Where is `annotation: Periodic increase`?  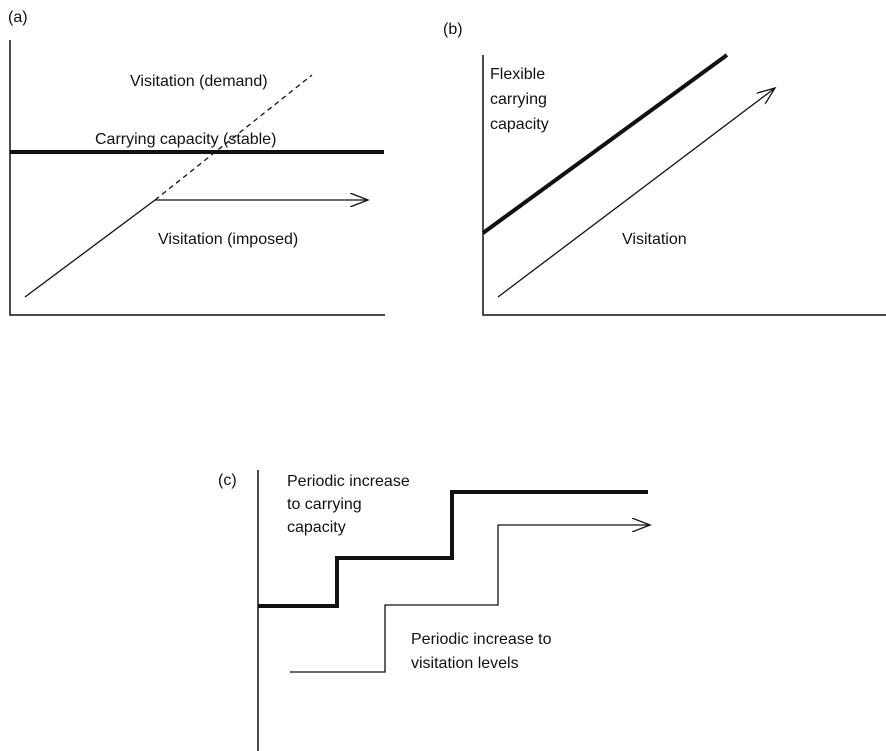 annotation: Periodic increase is located at coordinates (348, 481).